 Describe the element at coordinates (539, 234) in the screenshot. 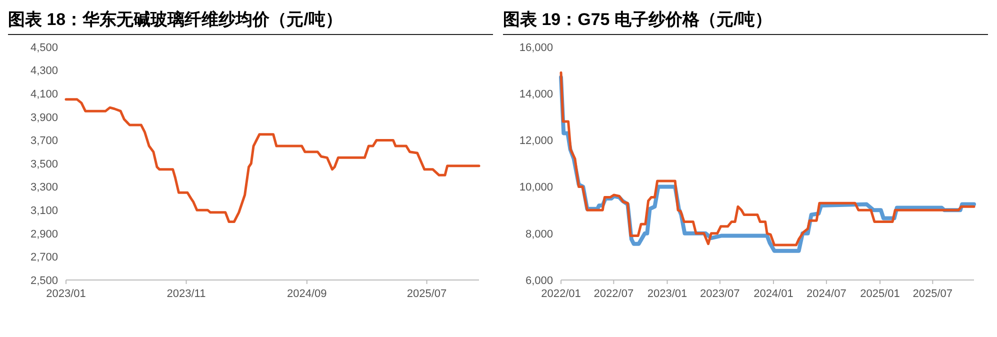

I see `y-tick-label: 8,000` at that location.